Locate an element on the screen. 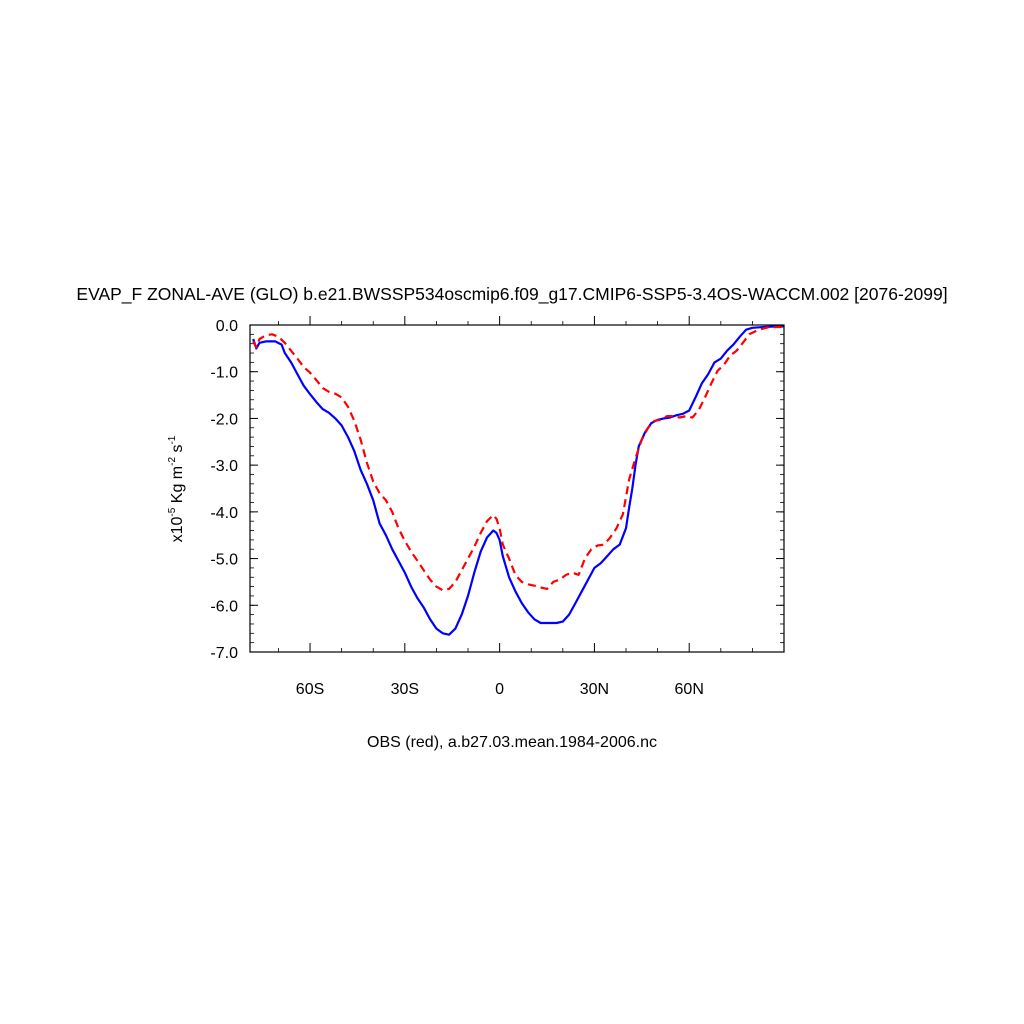 This screenshot has height=1024, width=1024. y-label-unit2: s is located at coordinates (177, 451).